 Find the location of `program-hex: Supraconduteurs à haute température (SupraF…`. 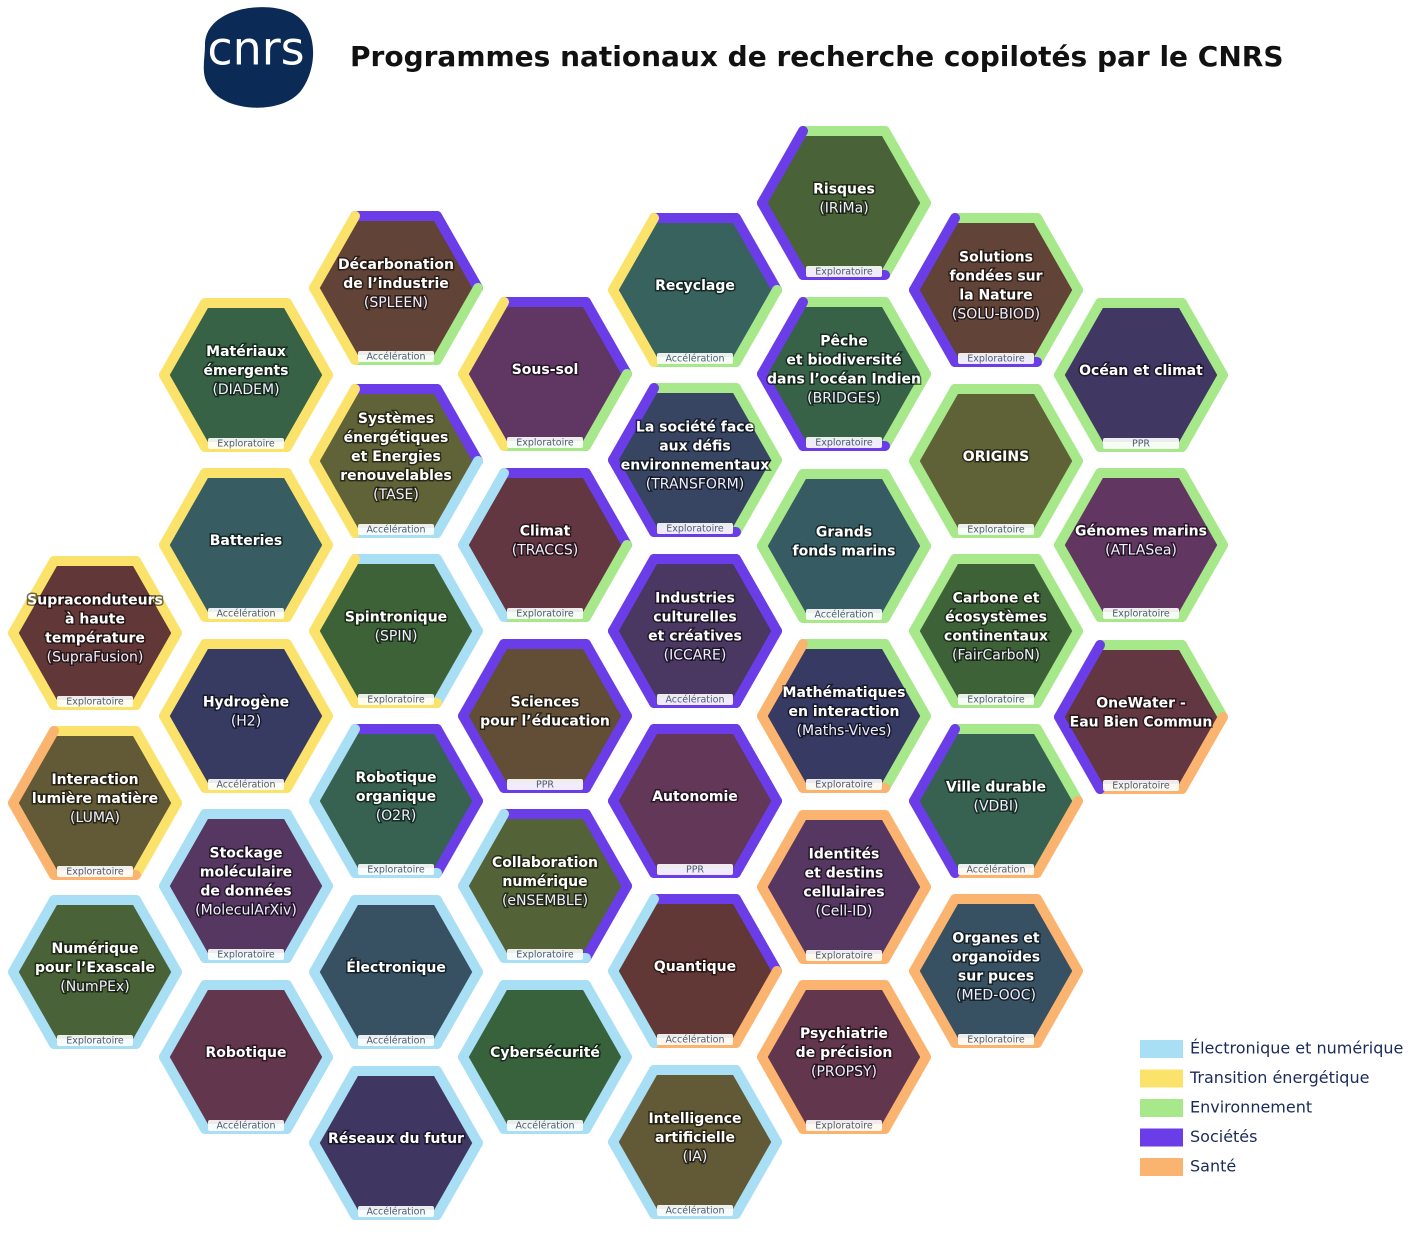

program-hex: Supraconduteurs à haute température (SupraF… is located at coordinates (95, 633).